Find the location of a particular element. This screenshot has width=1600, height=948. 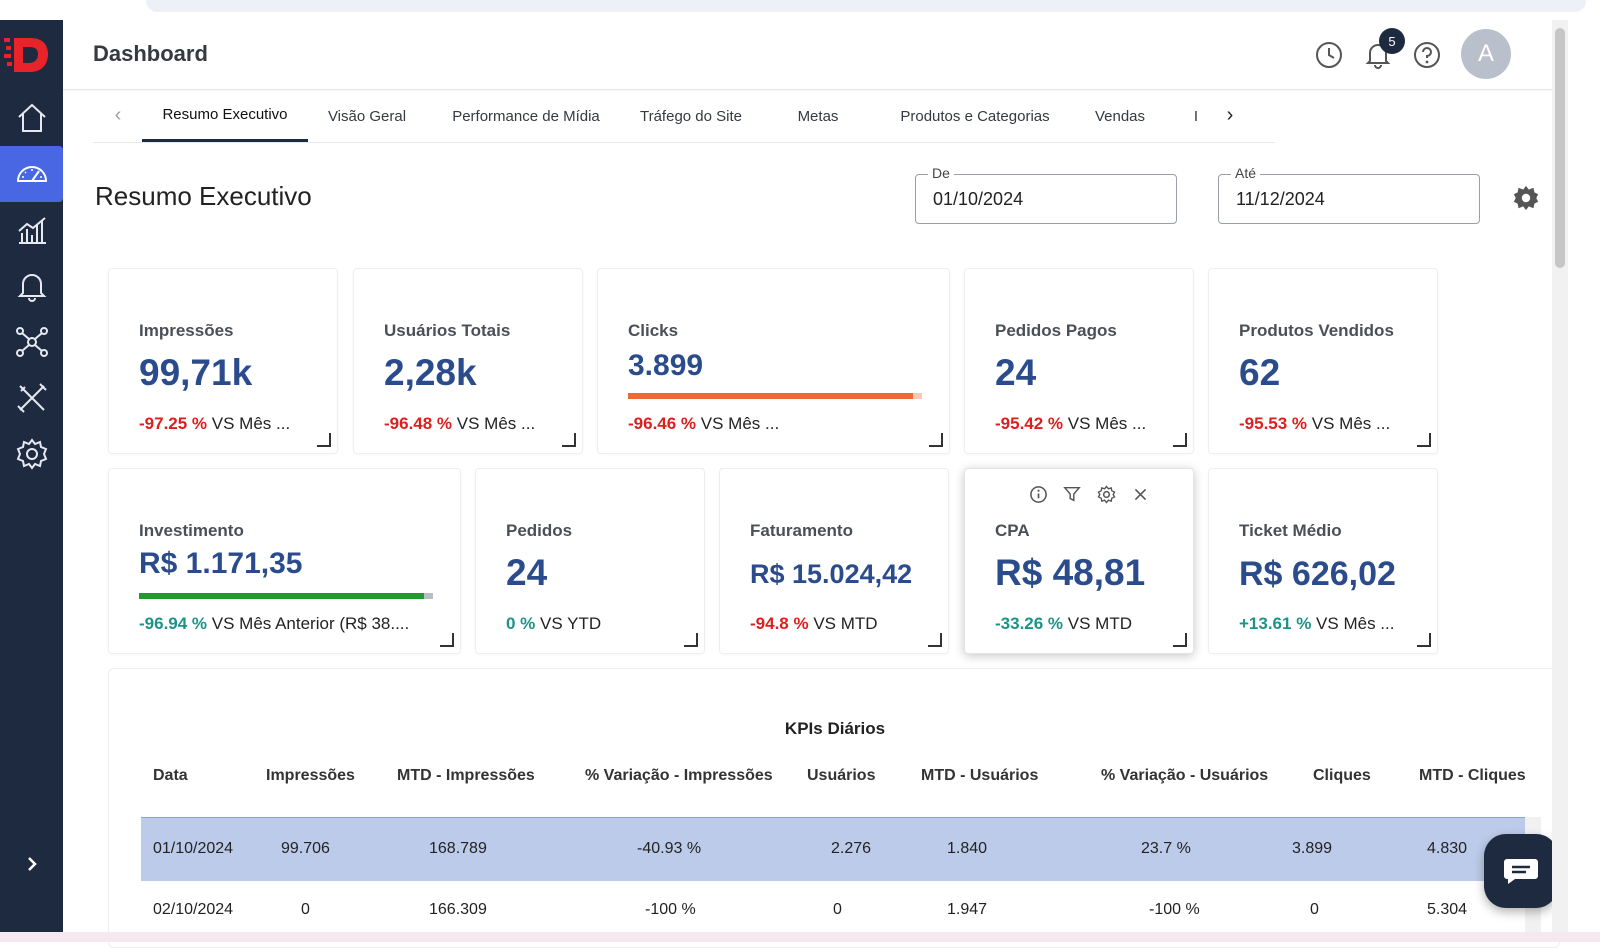

app-title: Dashboard is located at coordinates (150, 53).